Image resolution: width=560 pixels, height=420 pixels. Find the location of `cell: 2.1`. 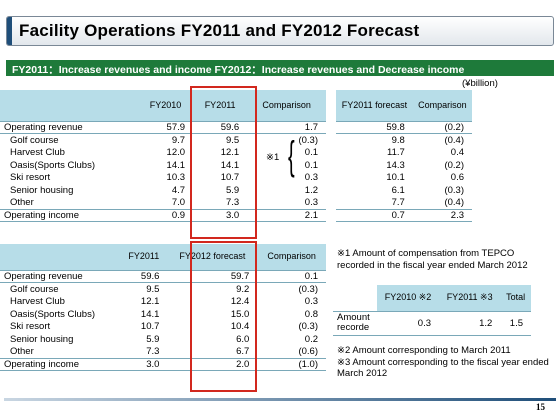

cell: 2.1 is located at coordinates (286, 215).